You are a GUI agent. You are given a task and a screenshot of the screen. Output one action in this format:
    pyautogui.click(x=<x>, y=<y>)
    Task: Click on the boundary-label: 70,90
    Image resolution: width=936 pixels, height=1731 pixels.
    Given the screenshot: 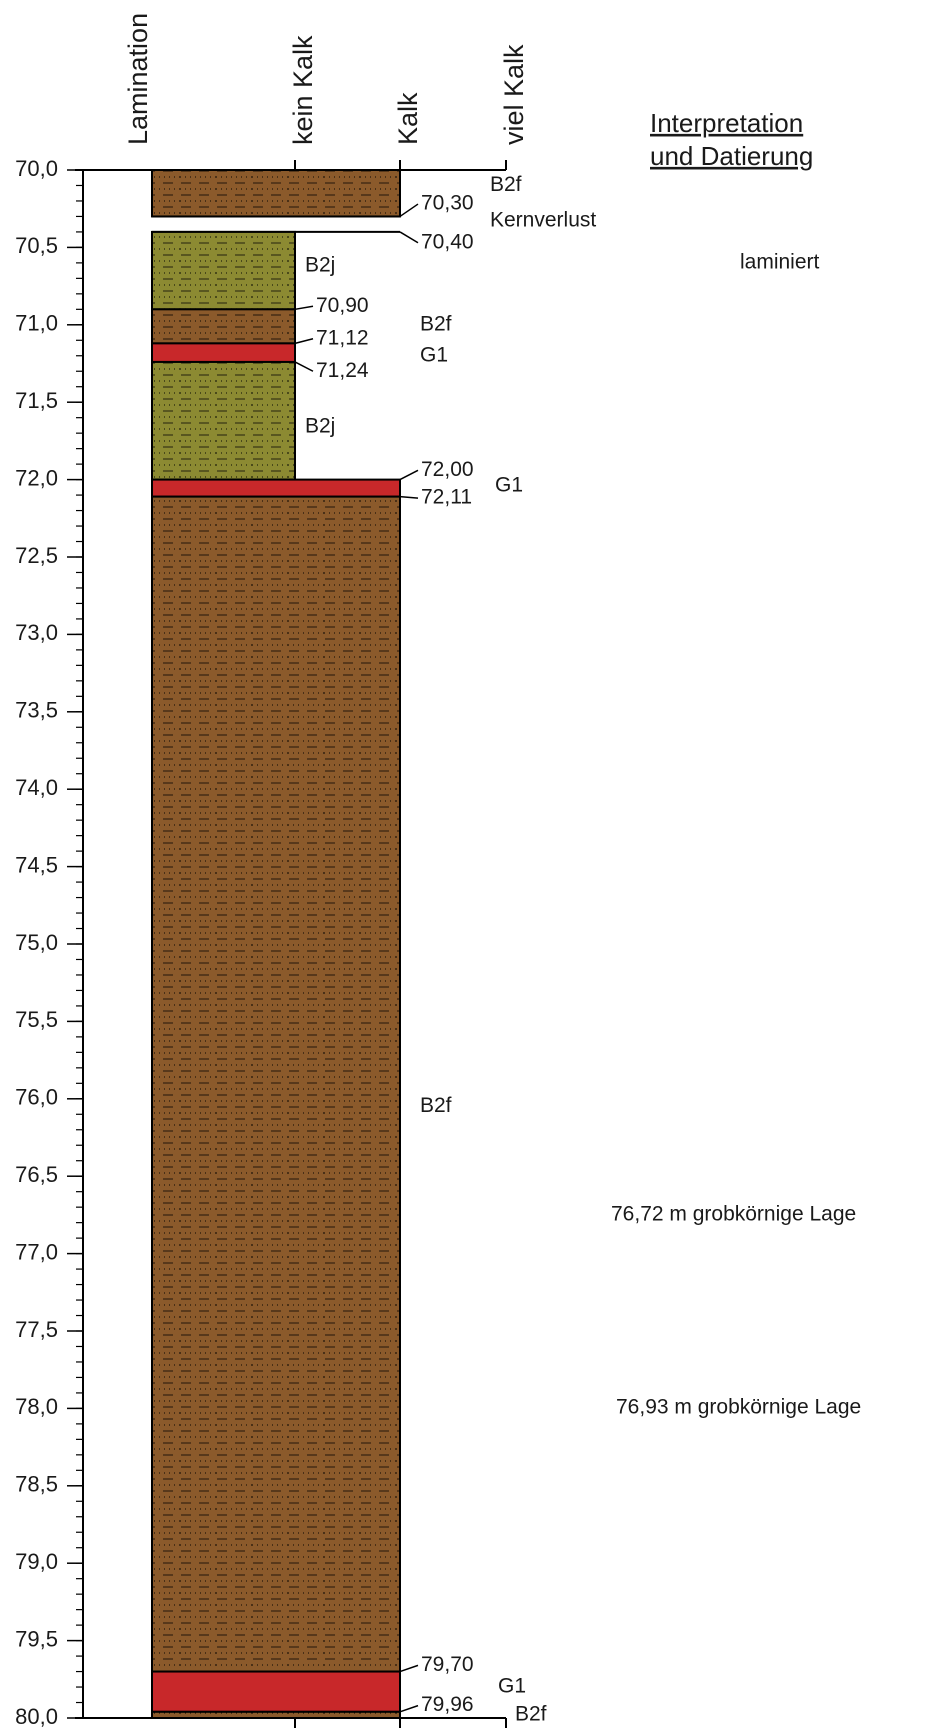 What is the action you would take?
    pyautogui.click(x=342, y=305)
    